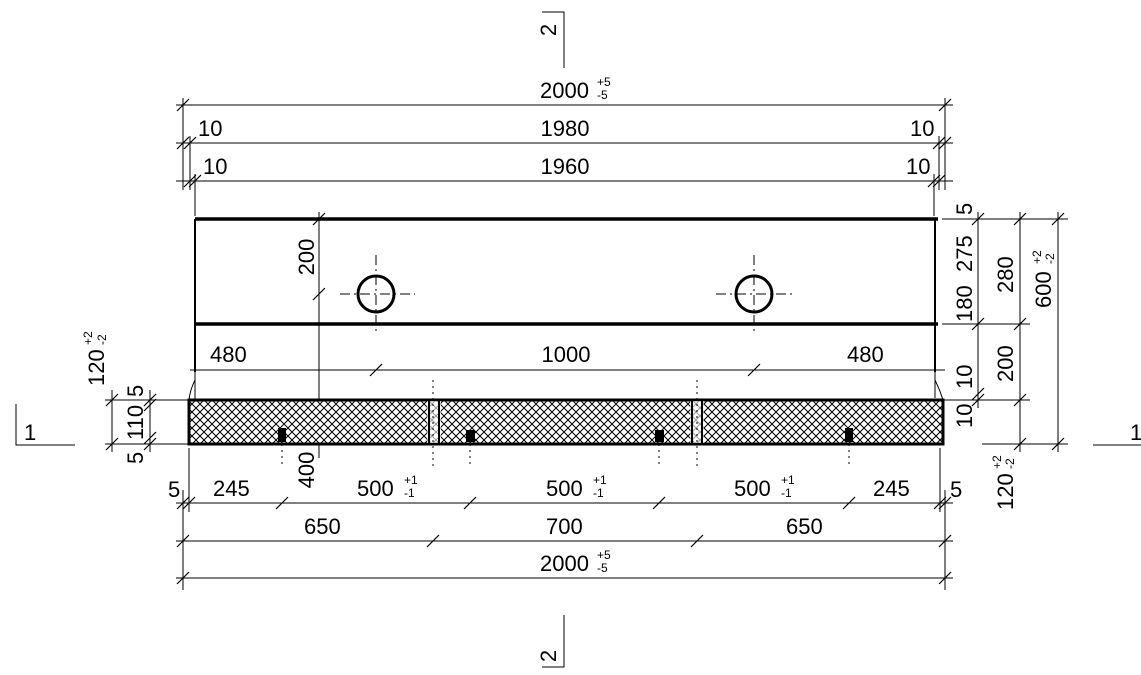 This screenshot has height=675, width=1141. Describe the element at coordinates (922, 128) in the screenshot. I see `dim-row2-right: 10` at that location.